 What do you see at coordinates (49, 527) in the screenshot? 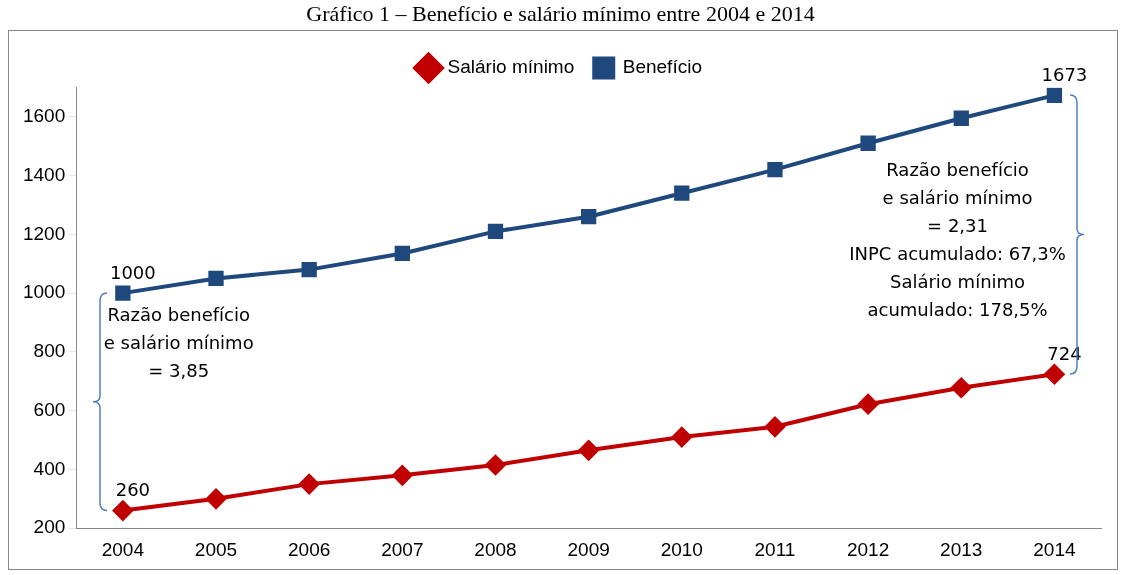
I see `y-tick-label: 200` at bounding box center [49, 527].